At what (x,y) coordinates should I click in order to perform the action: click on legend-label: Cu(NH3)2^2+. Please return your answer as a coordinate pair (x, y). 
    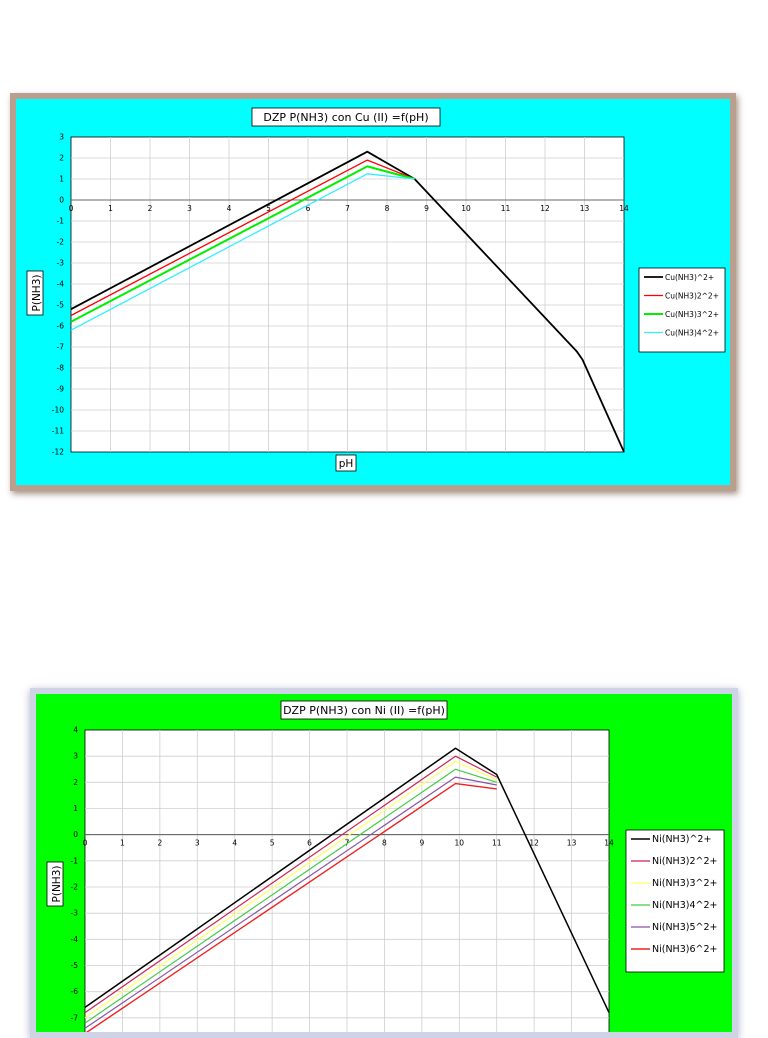
    Looking at the image, I should click on (692, 296).